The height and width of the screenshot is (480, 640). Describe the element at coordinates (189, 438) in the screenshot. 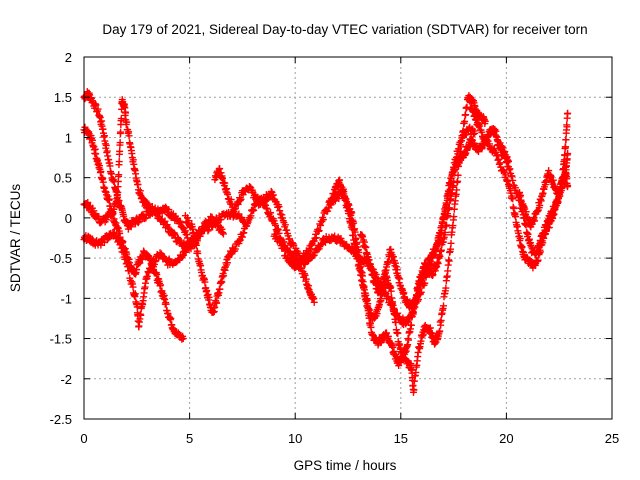

I see `x-tick-label: 5` at that location.